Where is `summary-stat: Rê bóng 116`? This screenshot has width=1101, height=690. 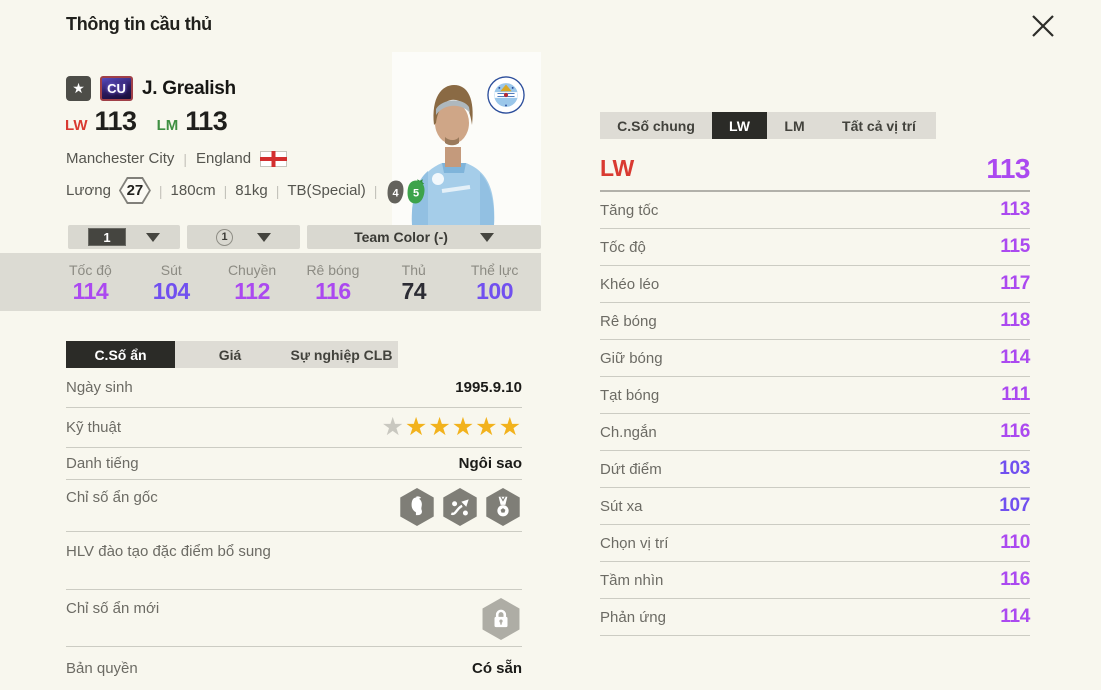
summary-stat: Rê bóng 116 is located at coordinates (333, 283).